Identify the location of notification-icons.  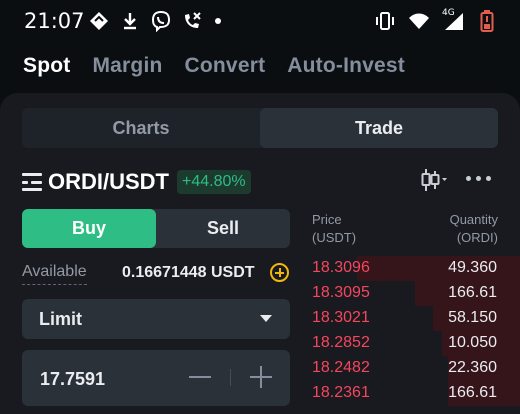
(154, 21).